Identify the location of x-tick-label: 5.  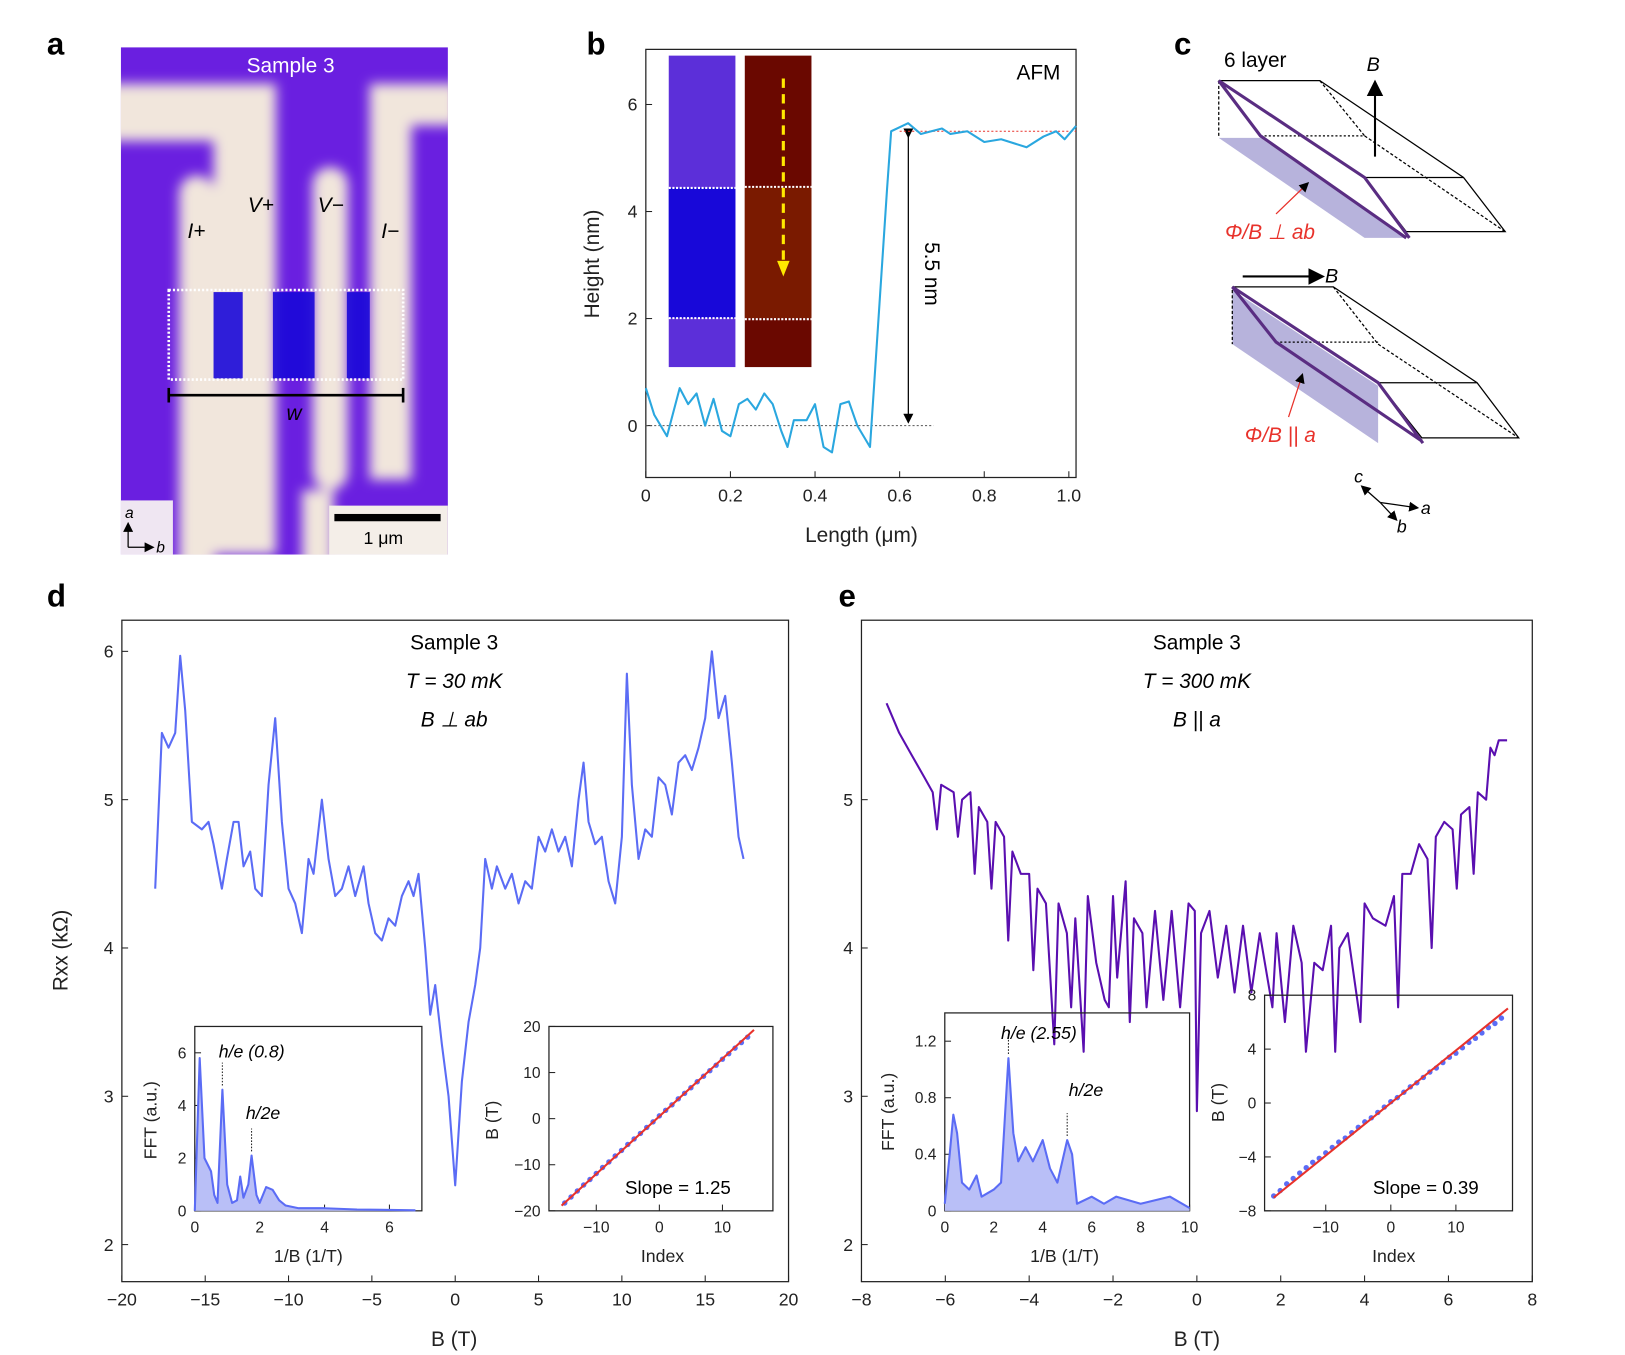
(539, 1300).